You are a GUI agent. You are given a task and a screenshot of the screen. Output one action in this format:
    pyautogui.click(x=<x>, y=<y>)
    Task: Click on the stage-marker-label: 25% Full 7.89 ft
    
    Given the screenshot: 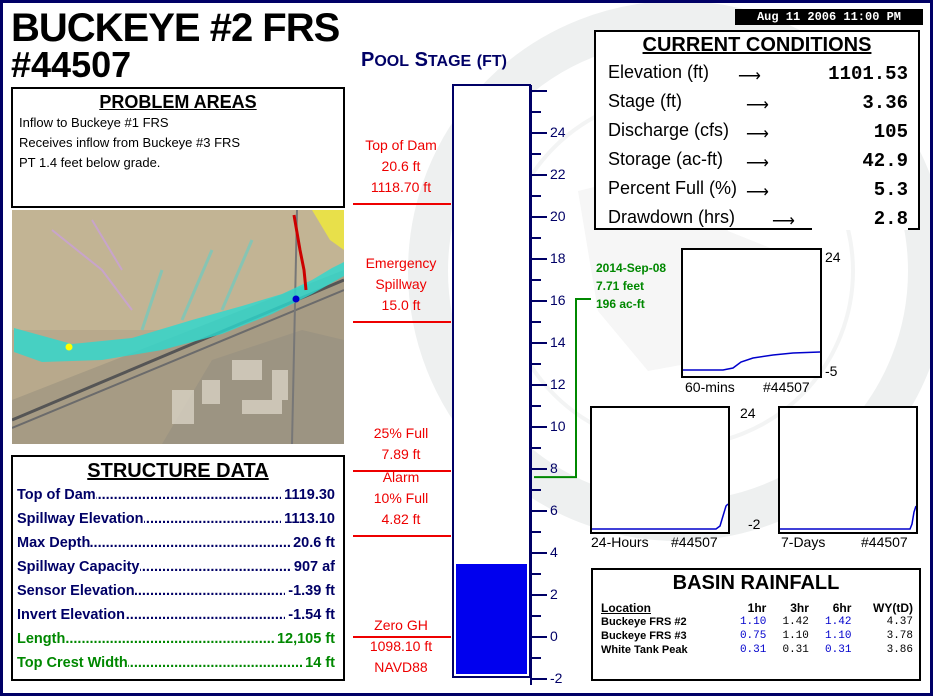 What is the action you would take?
    pyautogui.click(x=401, y=444)
    